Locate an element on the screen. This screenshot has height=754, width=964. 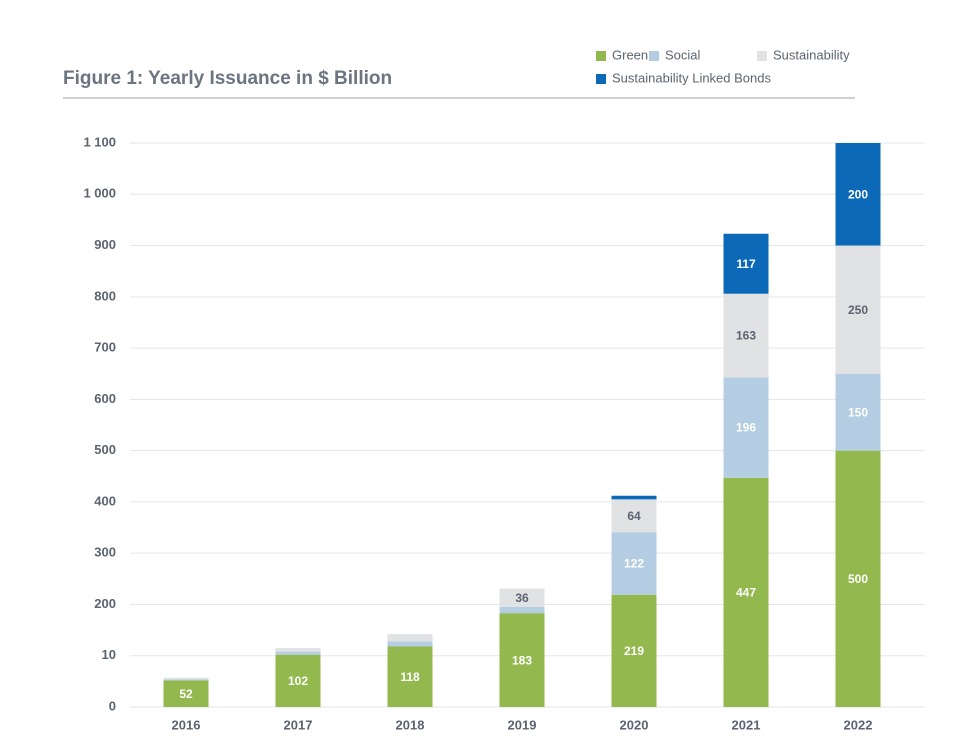
data-label: 196 is located at coordinates (746, 428).